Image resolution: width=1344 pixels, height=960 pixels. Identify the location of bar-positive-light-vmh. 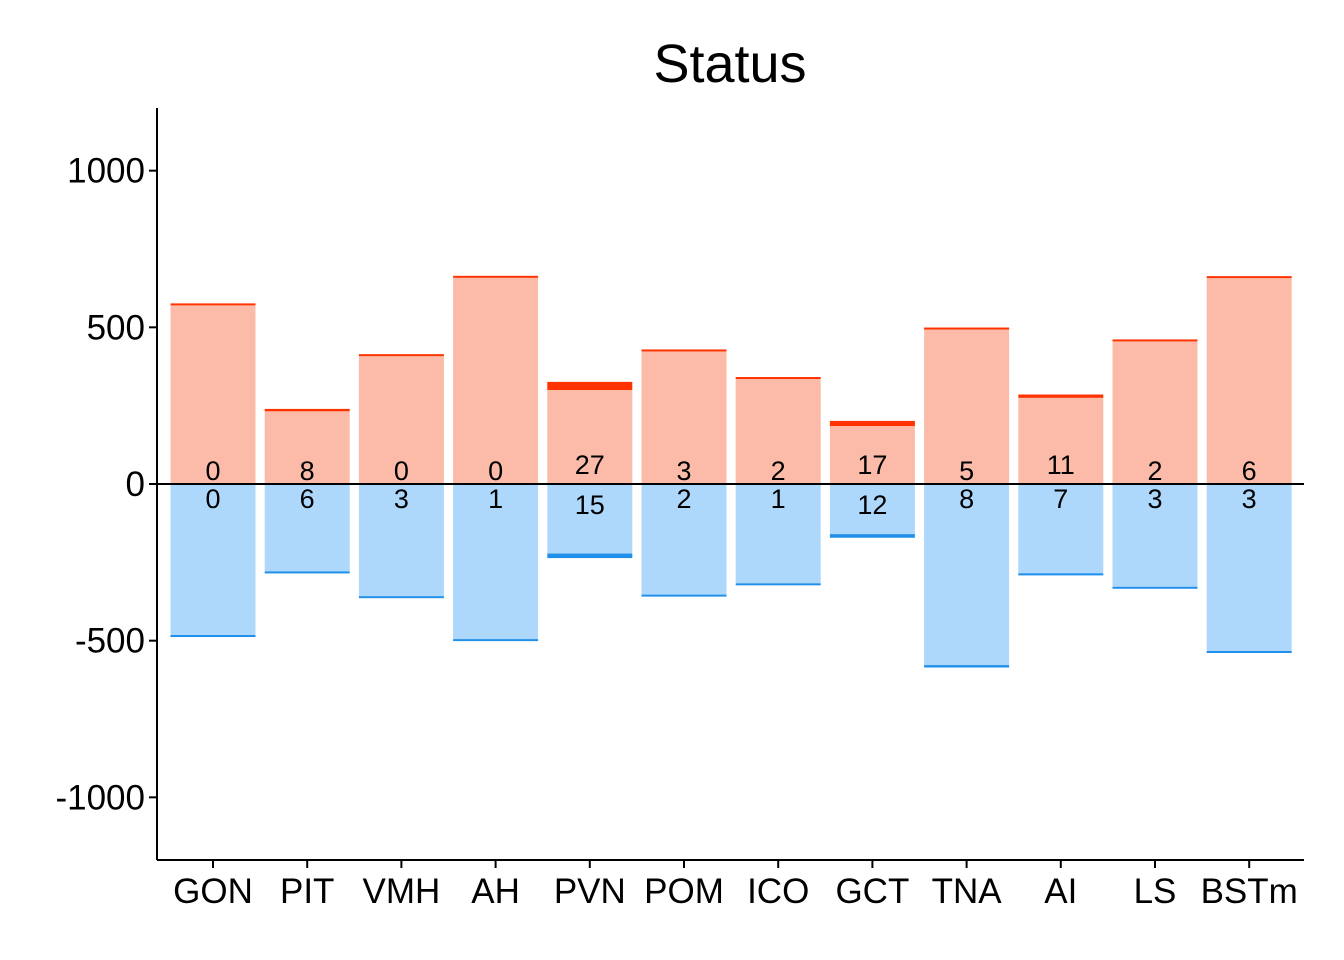
(401, 420).